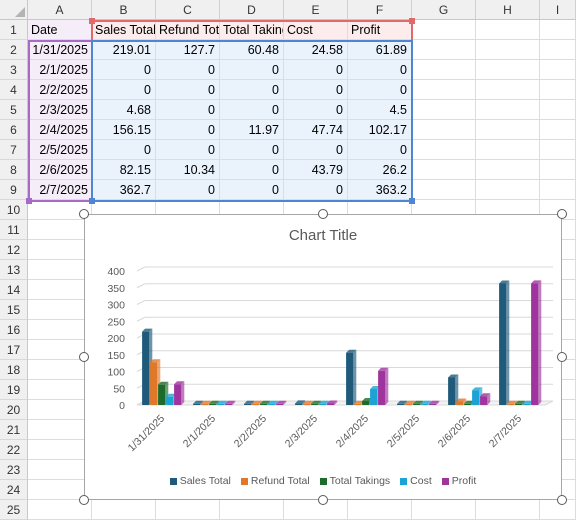 The image size is (576, 522). What do you see at coordinates (444, 110) in the screenshot?
I see `cell-g5` at bounding box center [444, 110].